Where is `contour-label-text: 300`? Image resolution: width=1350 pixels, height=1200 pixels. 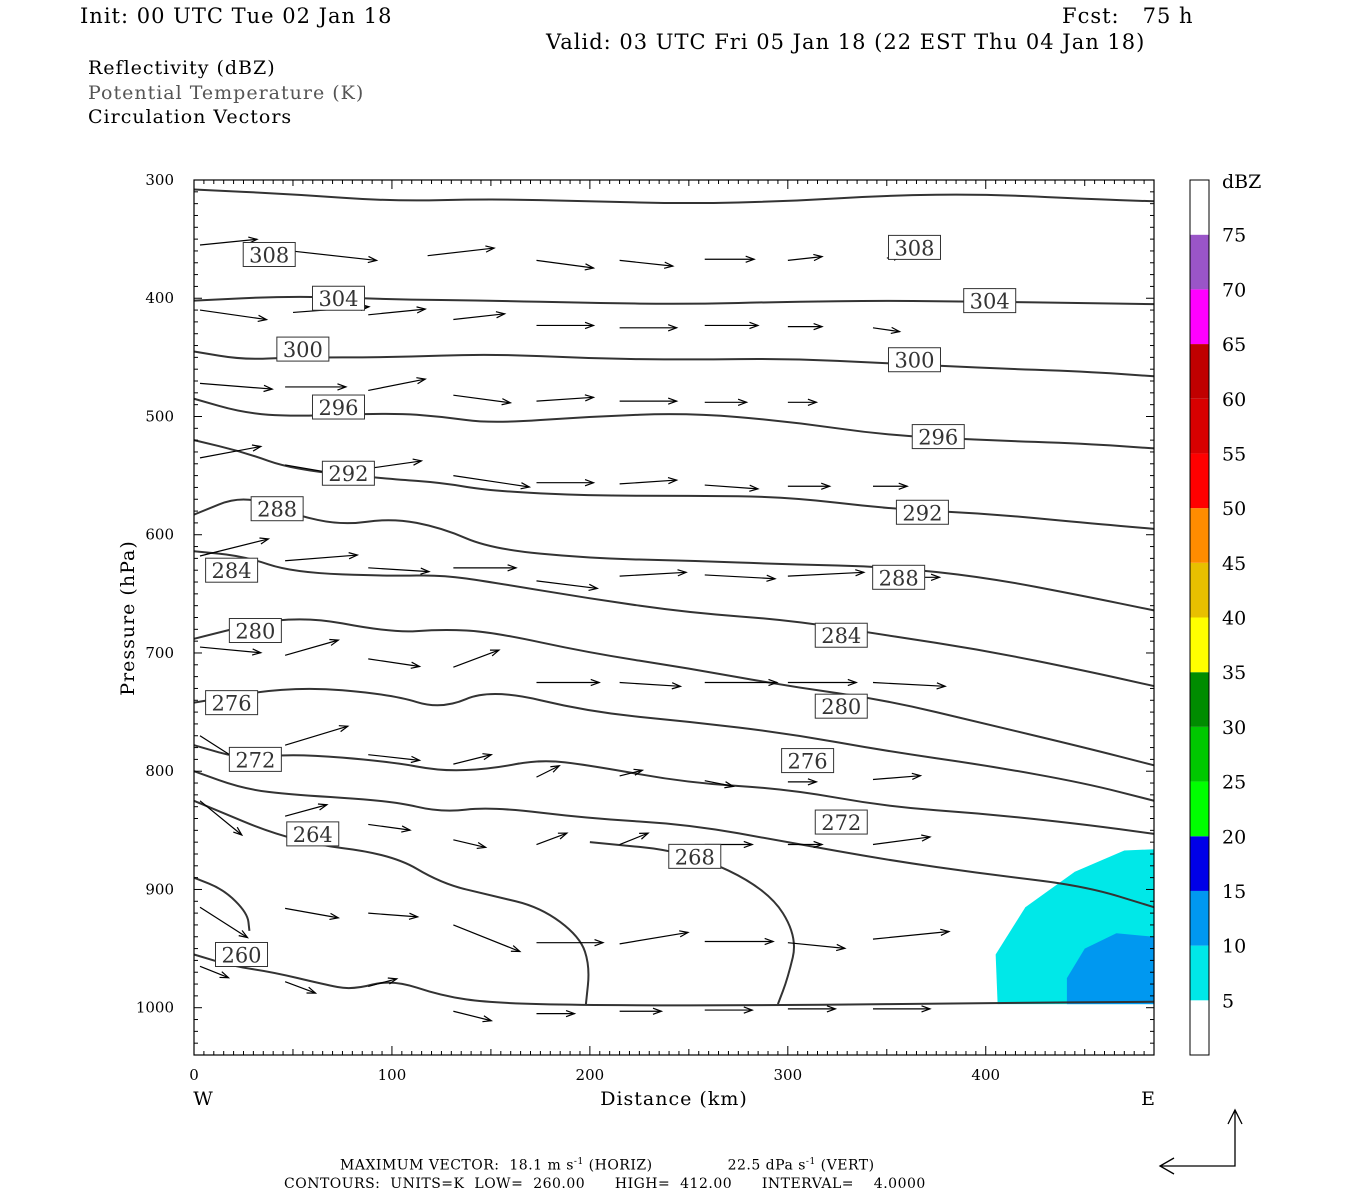
contour-label-text: 300 is located at coordinates (303, 350).